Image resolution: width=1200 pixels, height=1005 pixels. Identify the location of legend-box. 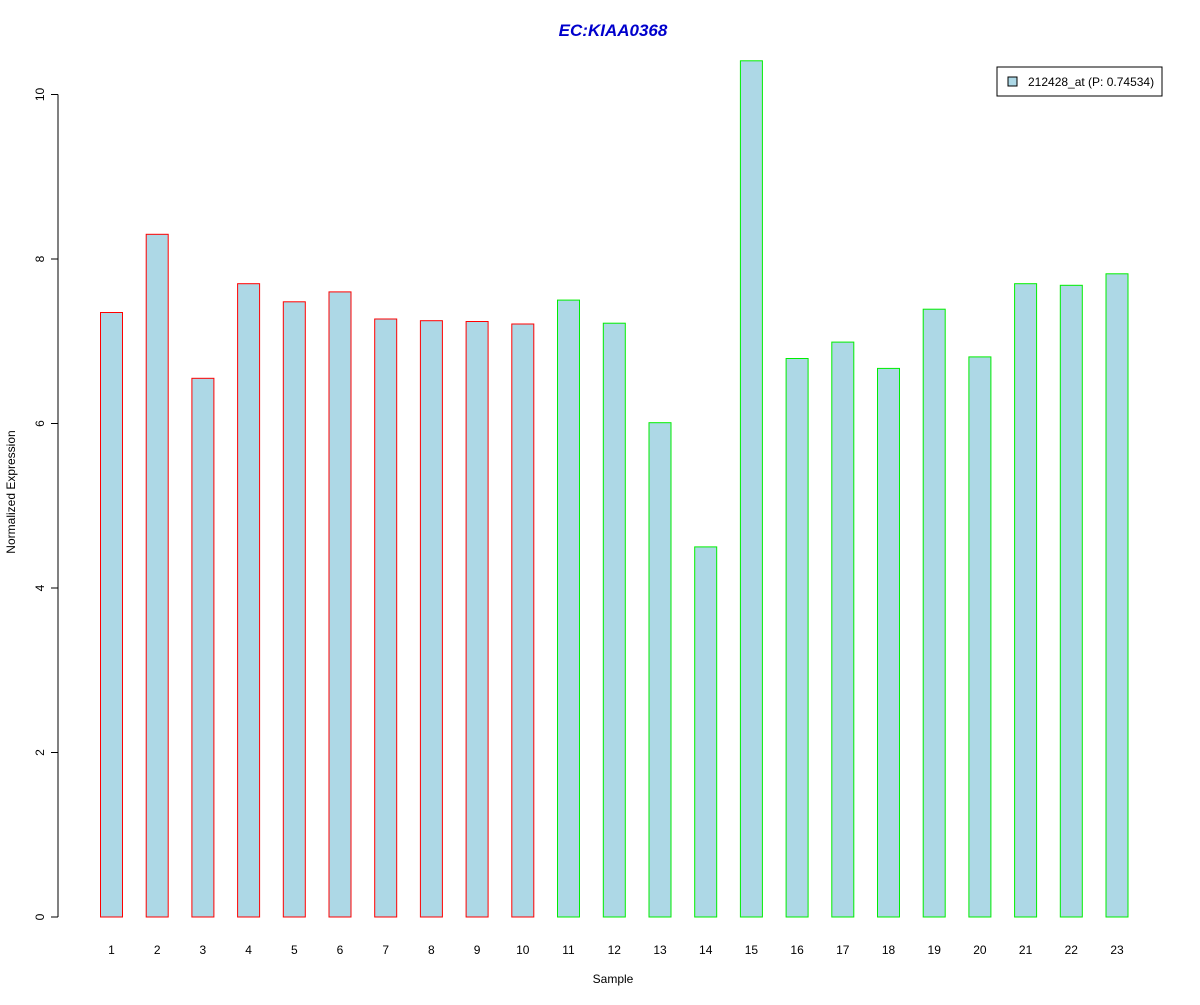
(1079, 81).